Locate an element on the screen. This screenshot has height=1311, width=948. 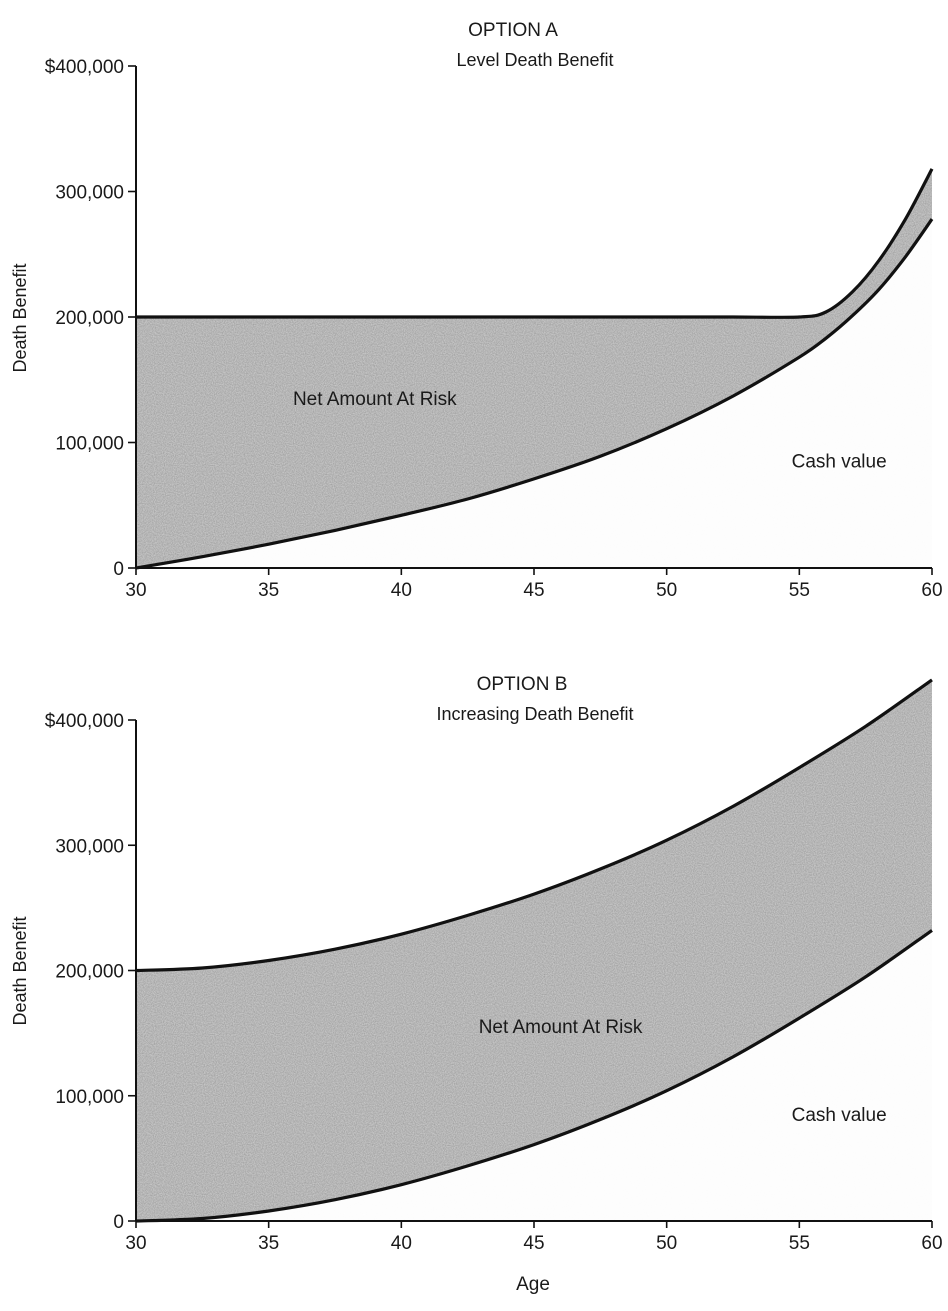
chart-a-ytick-label-1: 100,000 is located at coordinates (89, 444).